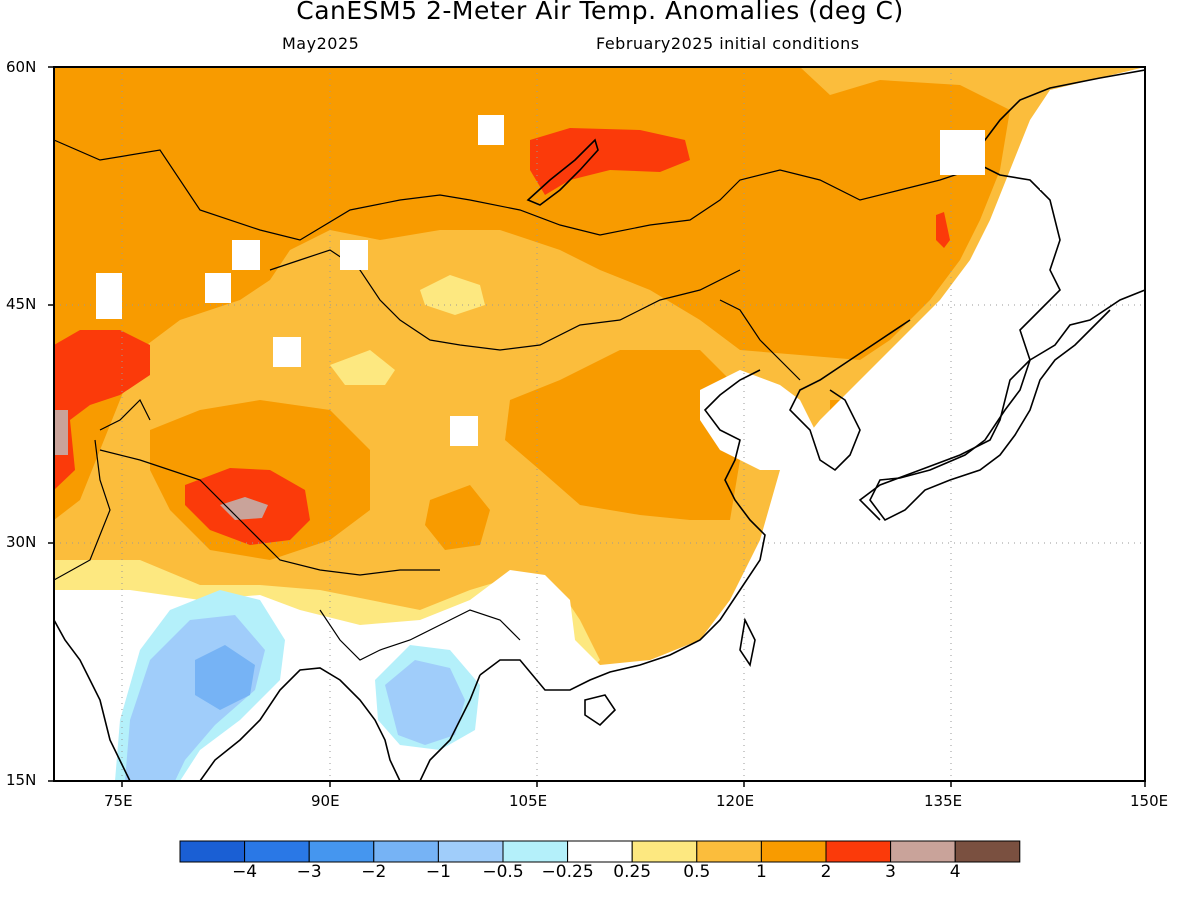 The image size is (1200, 900). What do you see at coordinates (567, 872) in the screenshot?
I see `colorbar-tick-label: −0.25` at bounding box center [567, 872].